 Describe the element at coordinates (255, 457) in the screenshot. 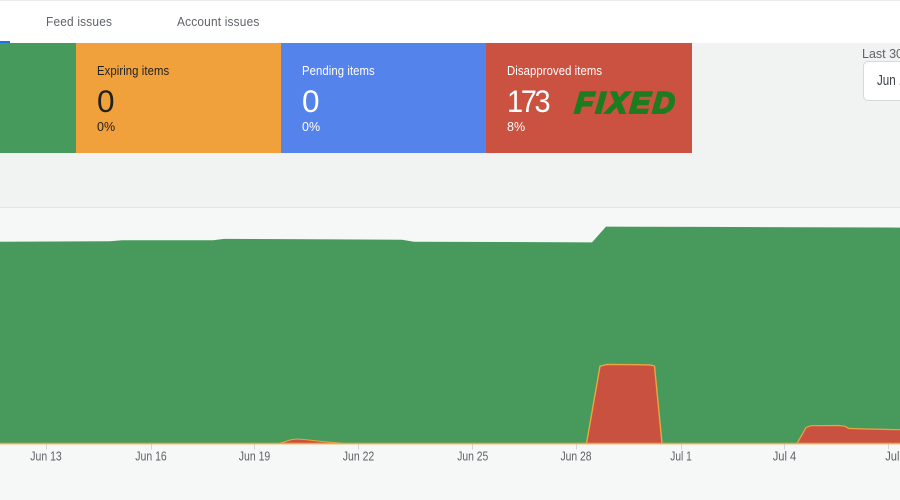

I see `svg-text: Jun 19` at that location.